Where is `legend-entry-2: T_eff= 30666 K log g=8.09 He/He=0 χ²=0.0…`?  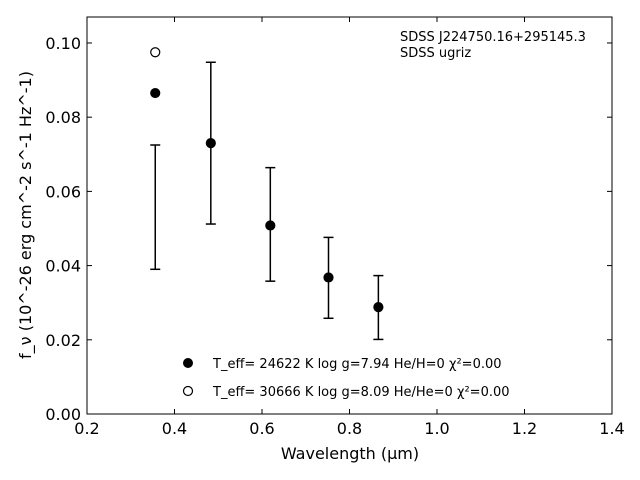
legend-entry-2: T_eff= 30666 K log g=8.09 He/He=0 χ²=0.0… is located at coordinates (361, 392).